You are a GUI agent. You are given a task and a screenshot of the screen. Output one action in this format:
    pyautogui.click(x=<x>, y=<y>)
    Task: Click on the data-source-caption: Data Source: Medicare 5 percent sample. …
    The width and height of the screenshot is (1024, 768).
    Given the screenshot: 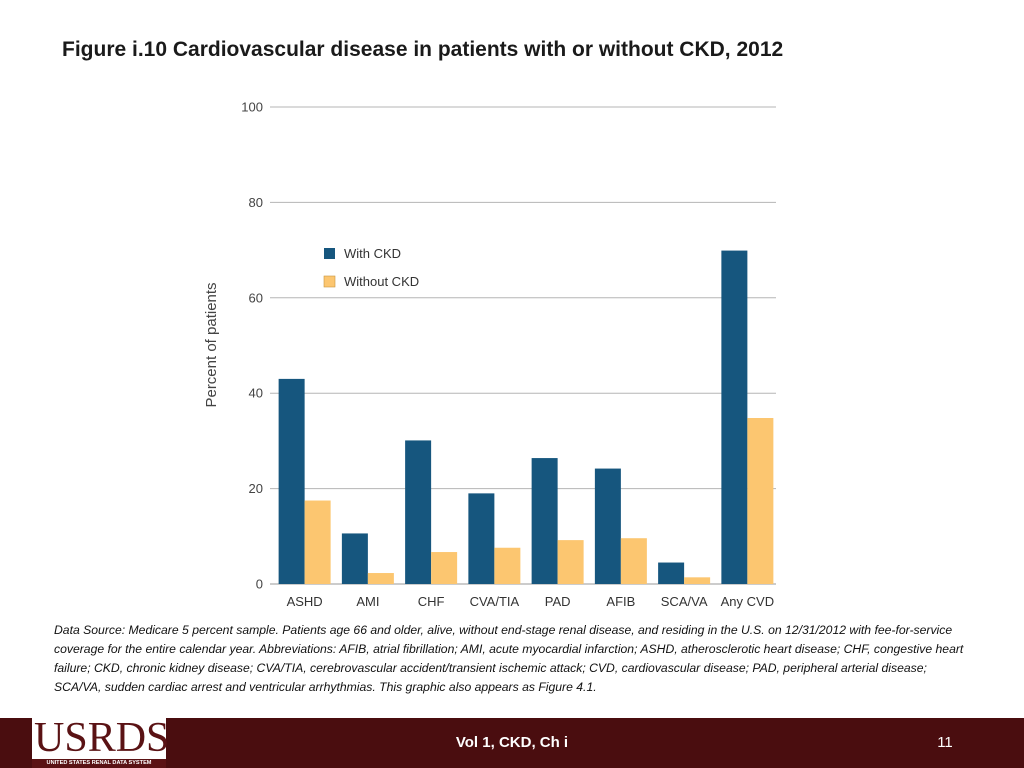 What is the action you would take?
    pyautogui.click(x=509, y=658)
    